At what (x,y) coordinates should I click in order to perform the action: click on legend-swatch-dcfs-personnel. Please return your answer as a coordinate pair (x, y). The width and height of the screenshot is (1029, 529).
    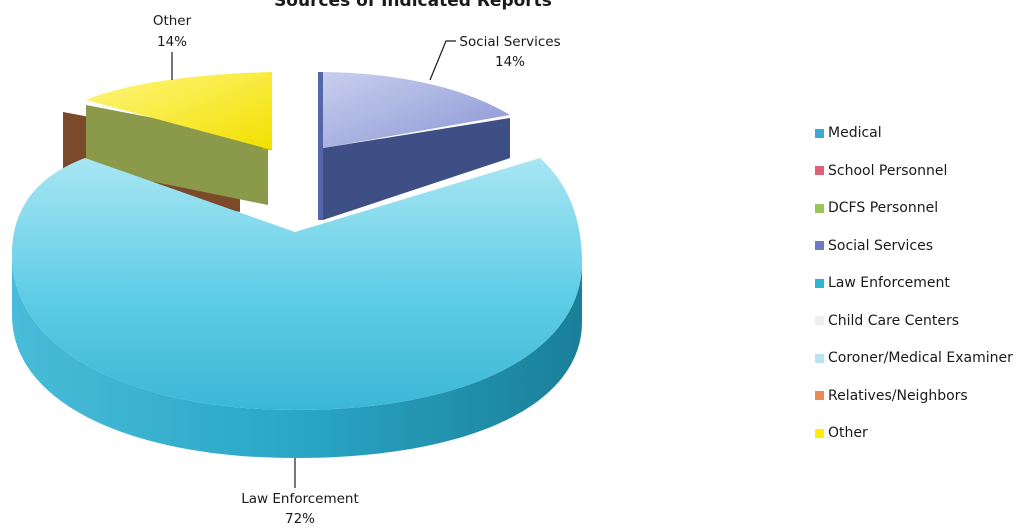
    Looking at the image, I should click on (819, 208).